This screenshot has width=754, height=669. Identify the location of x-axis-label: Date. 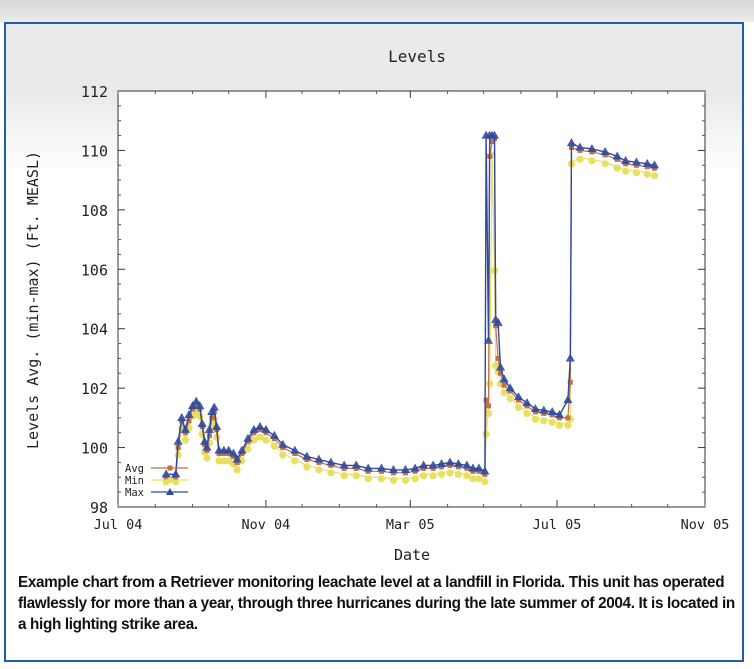
(412, 555).